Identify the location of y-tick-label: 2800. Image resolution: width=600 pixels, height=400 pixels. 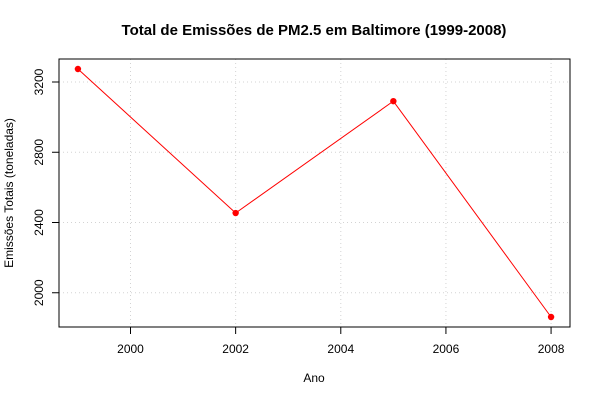
(39, 152).